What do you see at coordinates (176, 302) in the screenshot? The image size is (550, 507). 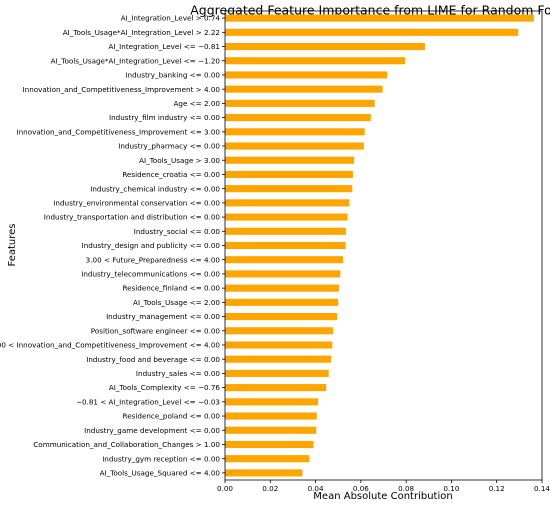 I see `y-tick-label: AI_Tools_Usage <= 2.00` at bounding box center [176, 302].